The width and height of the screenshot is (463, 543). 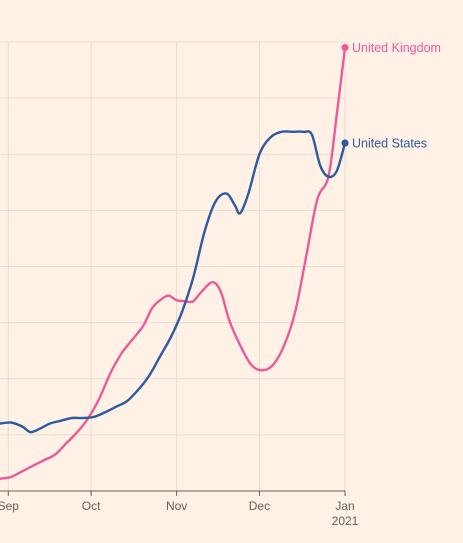 I want to click on series-label-united-kingdom: United Kingdom, so click(x=396, y=48).